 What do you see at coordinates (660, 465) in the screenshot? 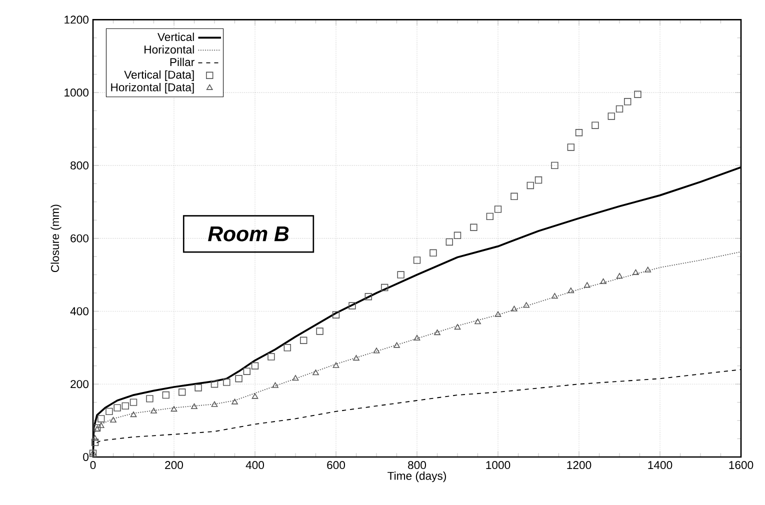
I see `x-tick-label: 1400` at bounding box center [660, 465].